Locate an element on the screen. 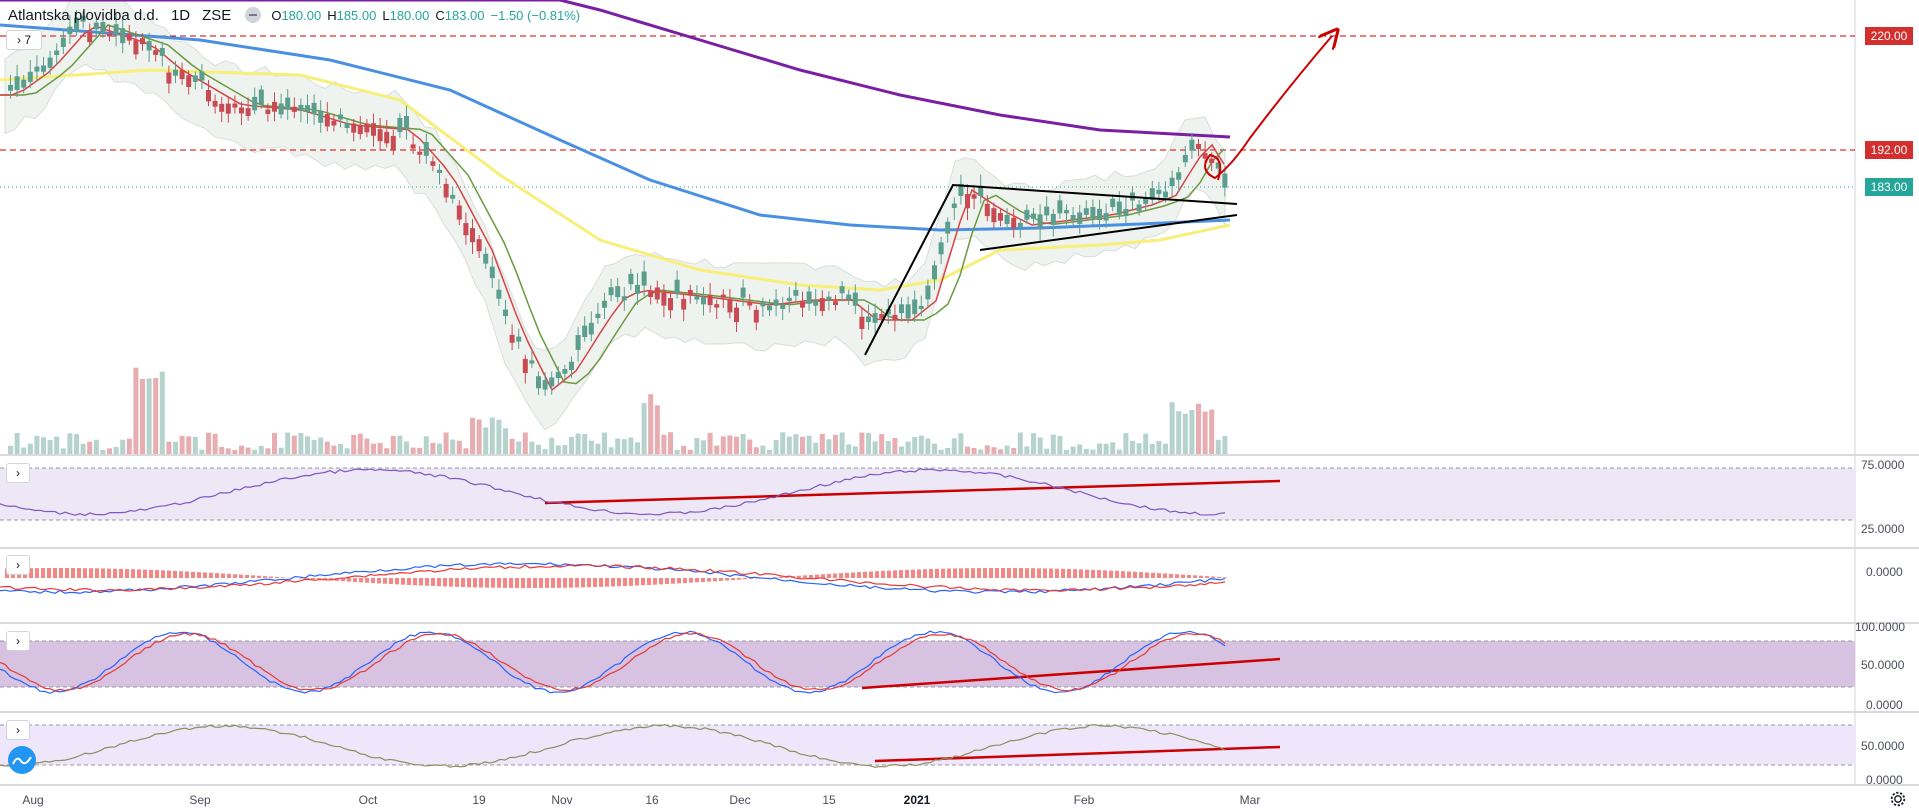  macd-pane-toggle: › is located at coordinates (18, 565).